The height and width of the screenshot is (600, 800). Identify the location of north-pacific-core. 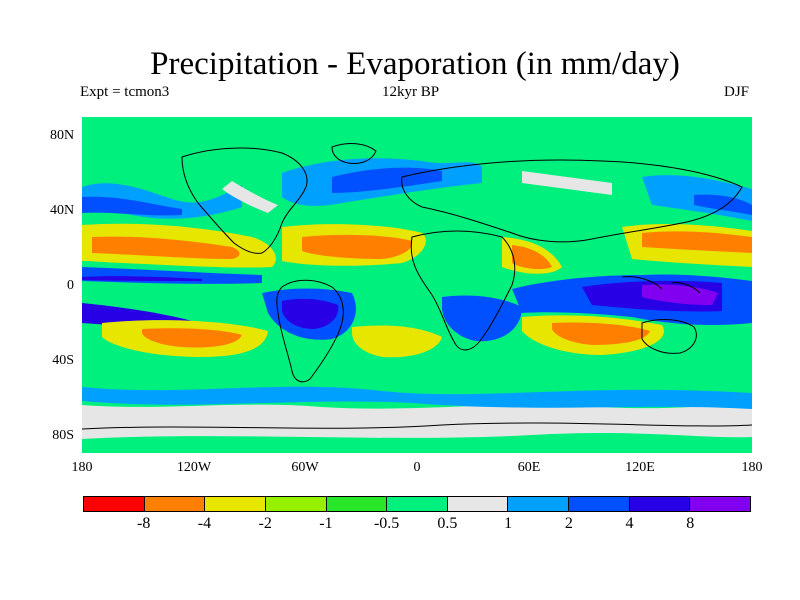
(132, 206).